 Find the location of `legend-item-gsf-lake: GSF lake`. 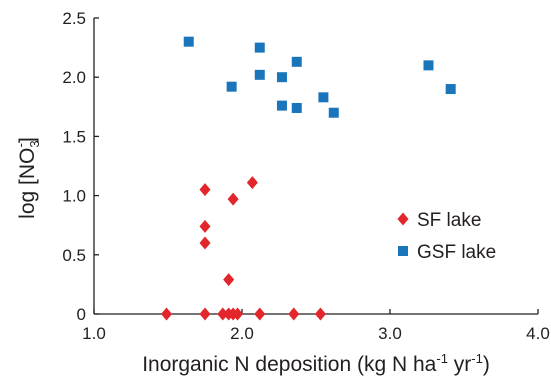

legend-item-gsf-lake: GSF lake is located at coordinates (447, 252).